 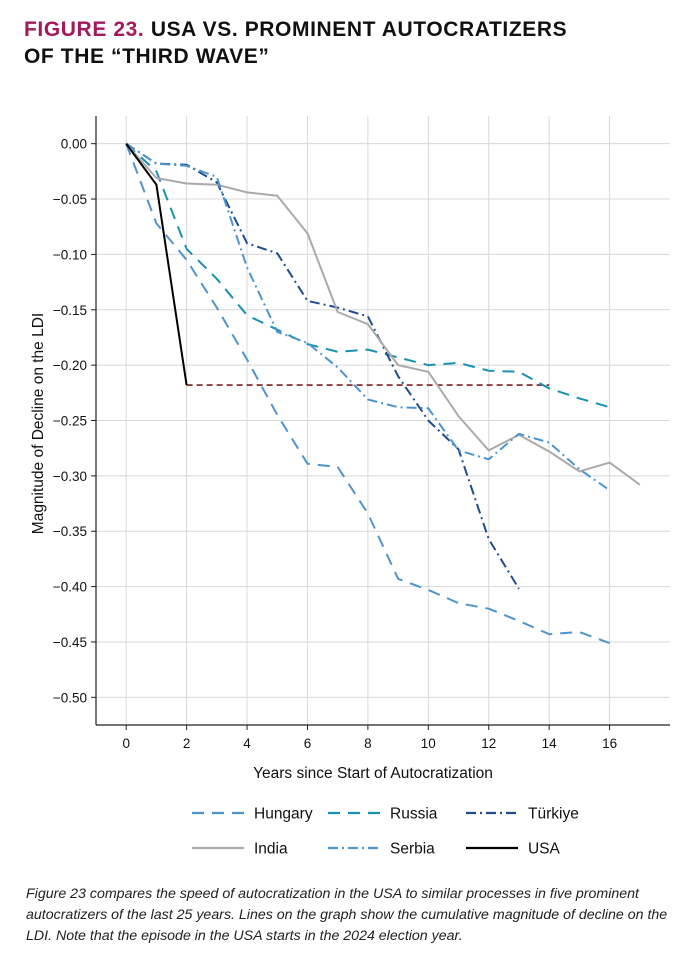 I want to click on y-axis-title: Magnitude of Decline on the LDI, so click(x=38, y=423).